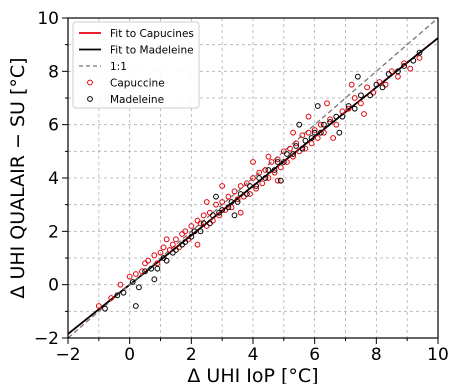 The width and height of the screenshot is (452, 384). Describe the element at coordinates (129, 355) in the screenshot. I see `x-tick-label: 0` at that location.